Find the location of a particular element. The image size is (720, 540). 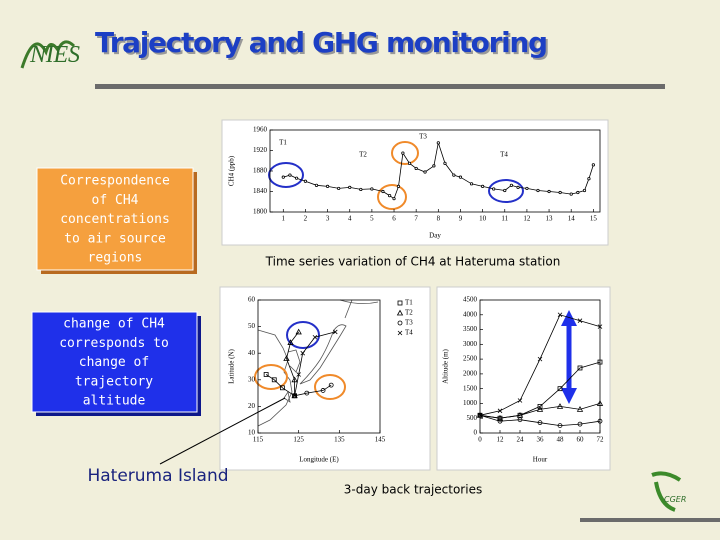

y-axis-label: Latitude (N) is located at coordinates (232, 365).